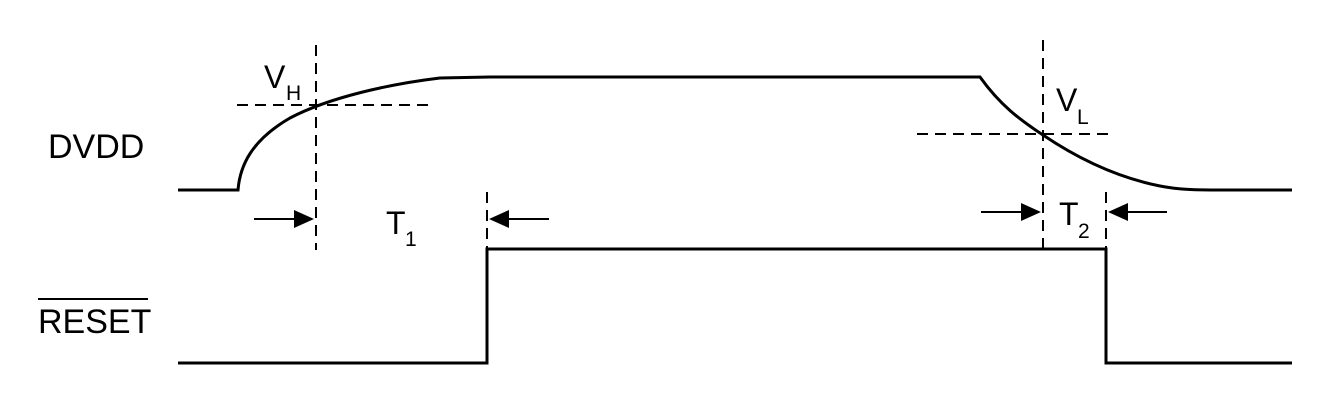 This screenshot has width=1334, height=403. What do you see at coordinates (94, 322) in the screenshot?
I see `reset-signal-label: RESET` at bounding box center [94, 322].